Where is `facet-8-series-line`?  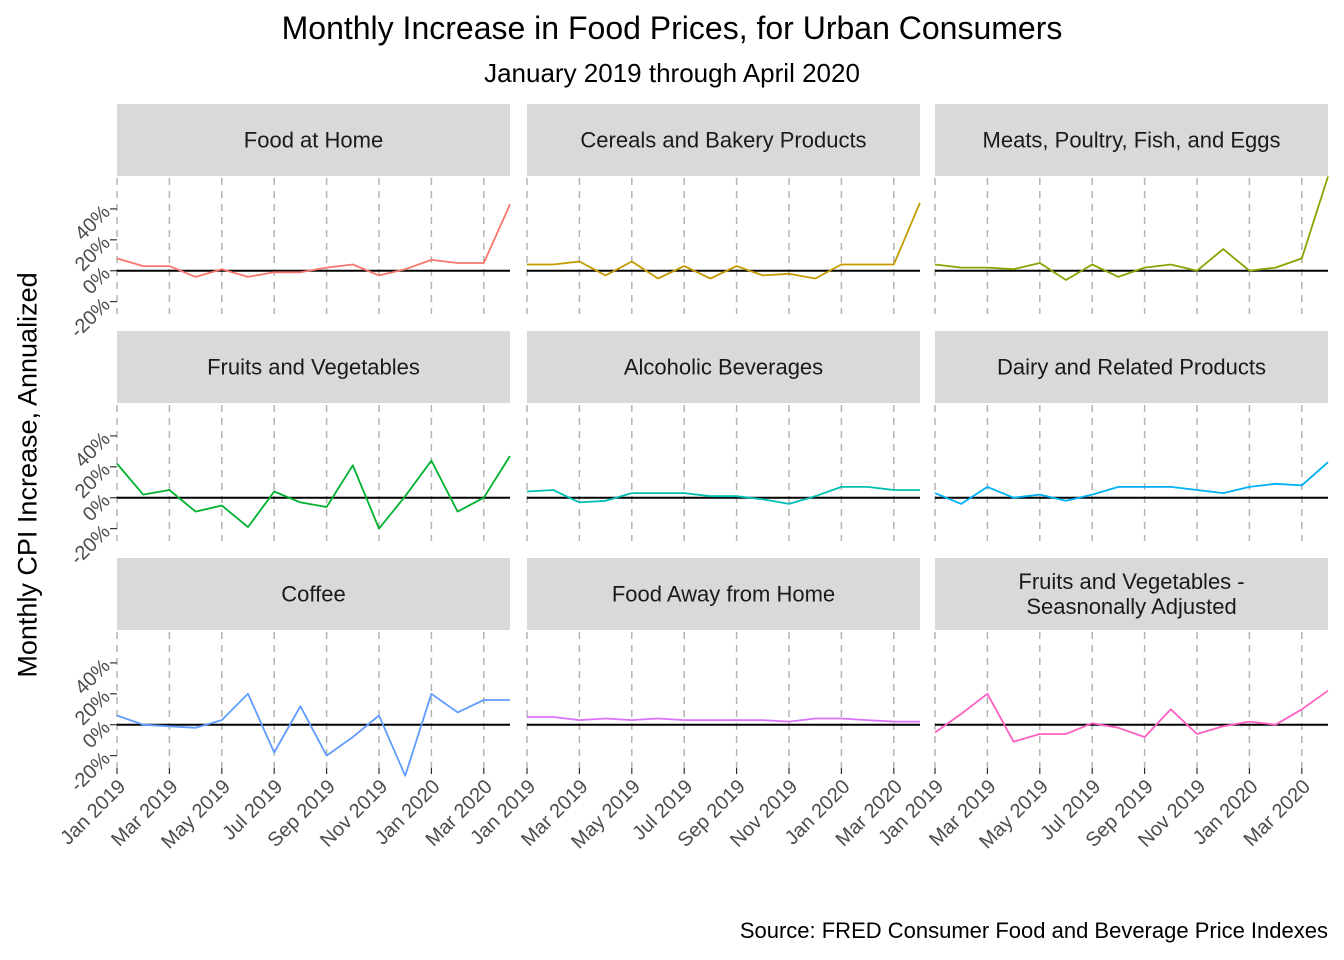
facet-8-series-line is located at coordinates (723, 719).